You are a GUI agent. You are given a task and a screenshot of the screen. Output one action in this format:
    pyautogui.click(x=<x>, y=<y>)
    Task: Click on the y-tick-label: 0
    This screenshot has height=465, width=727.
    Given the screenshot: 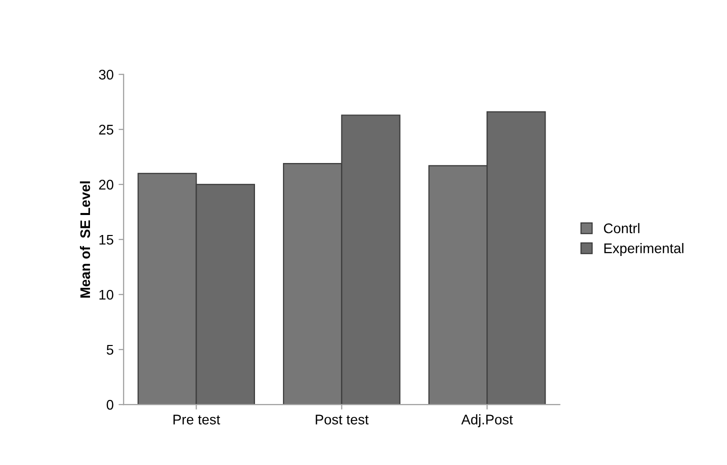 What is the action you would take?
    pyautogui.click(x=110, y=405)
    